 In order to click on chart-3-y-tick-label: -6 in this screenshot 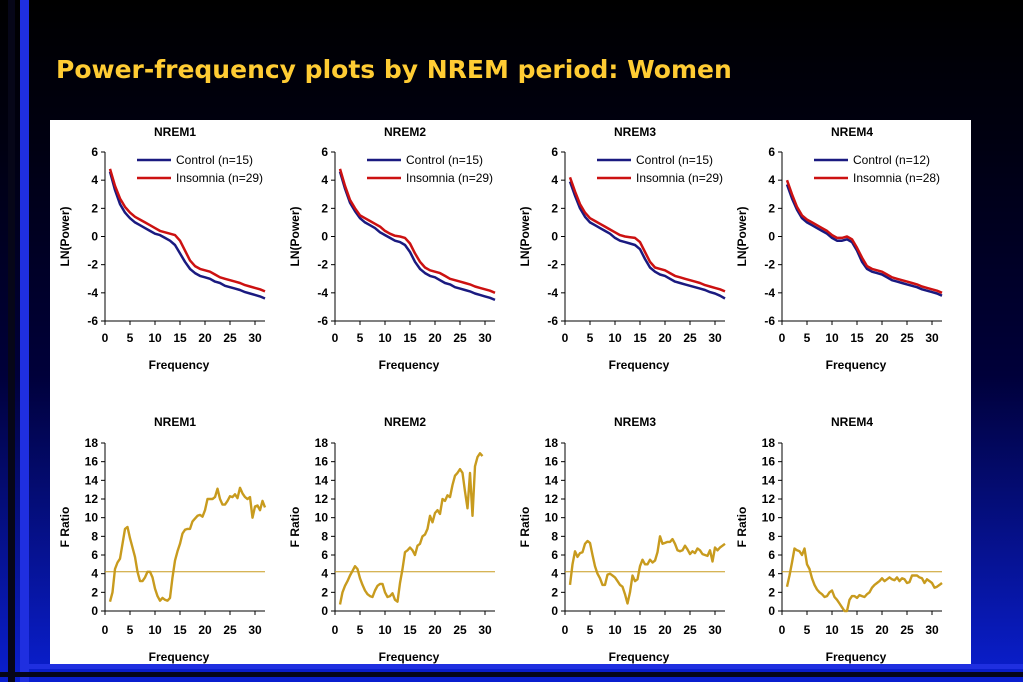, I will do `click(552, 321)`.